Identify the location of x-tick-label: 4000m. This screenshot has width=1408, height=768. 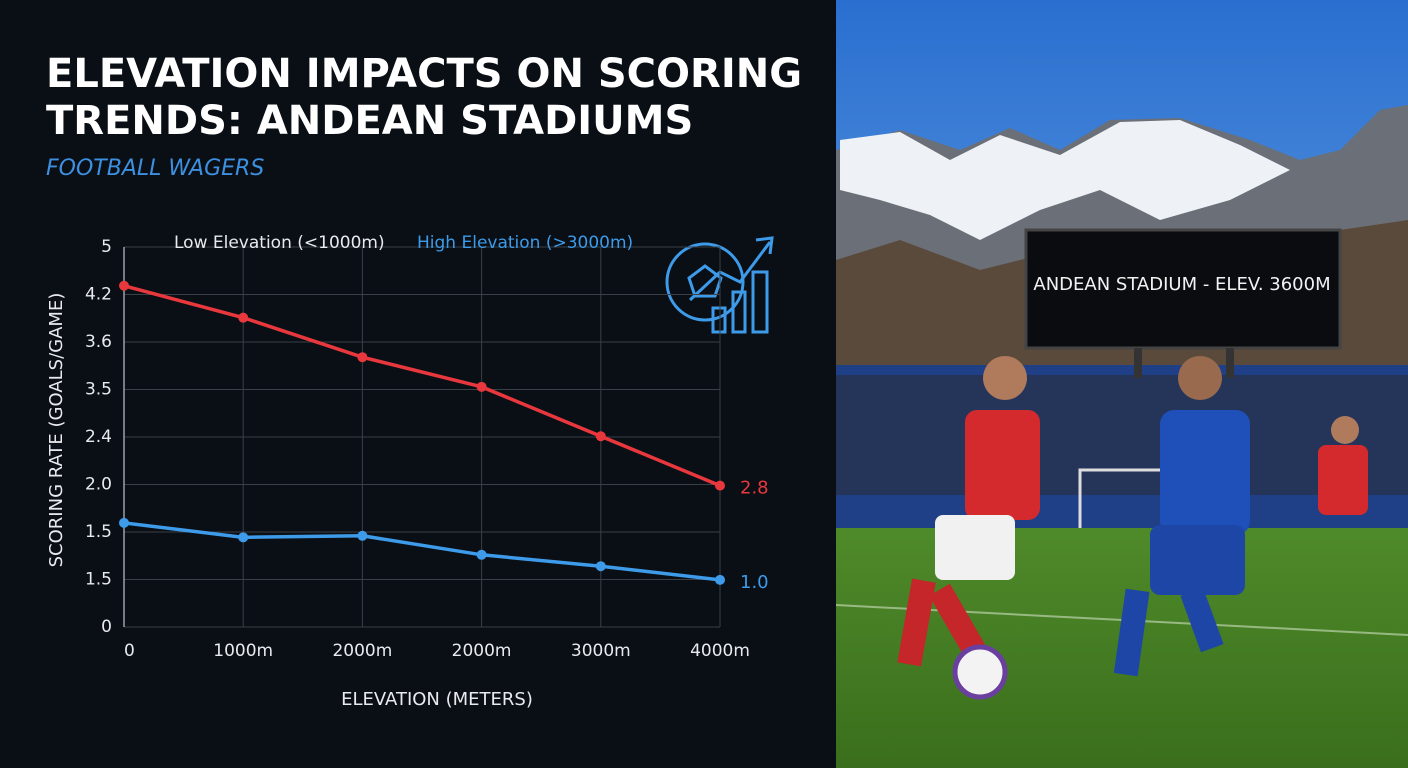
(720, 651).